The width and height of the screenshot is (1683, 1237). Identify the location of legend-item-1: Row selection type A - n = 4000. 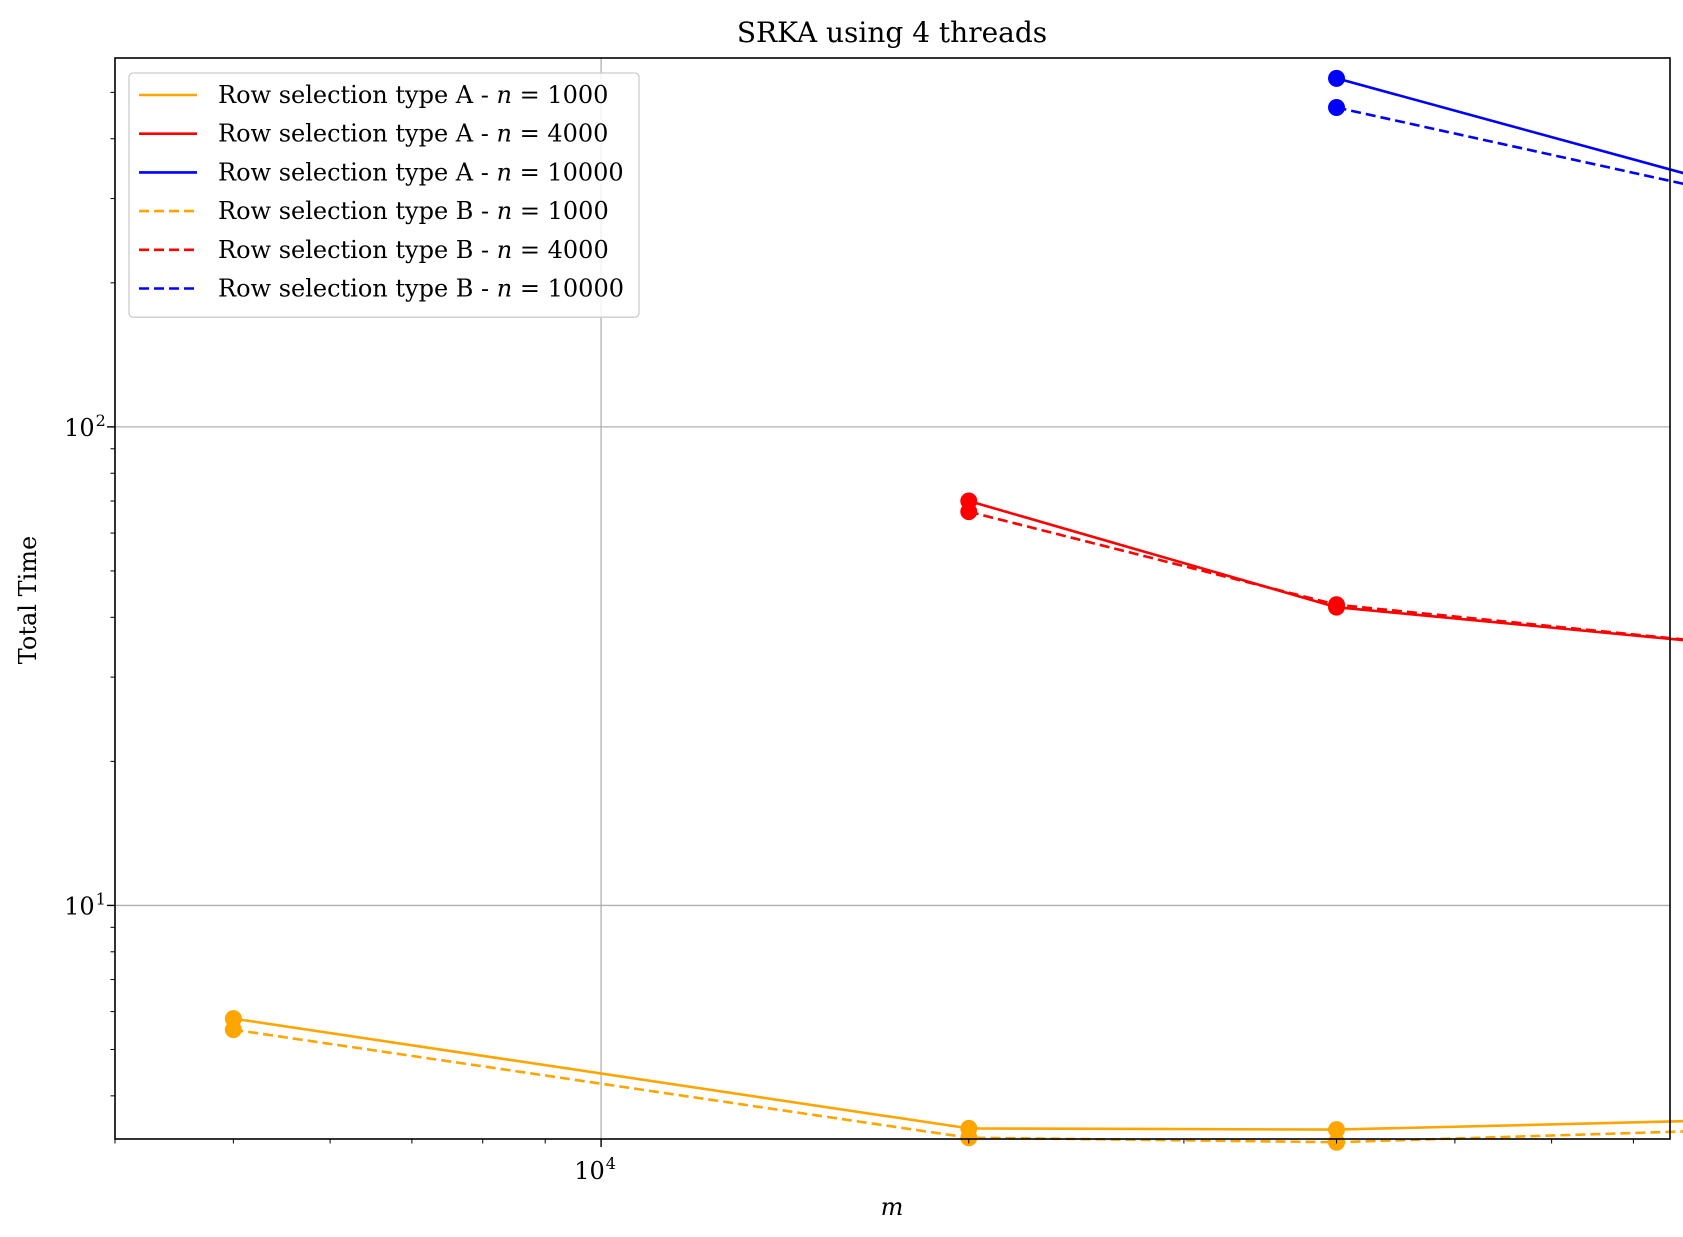
(373, 134).